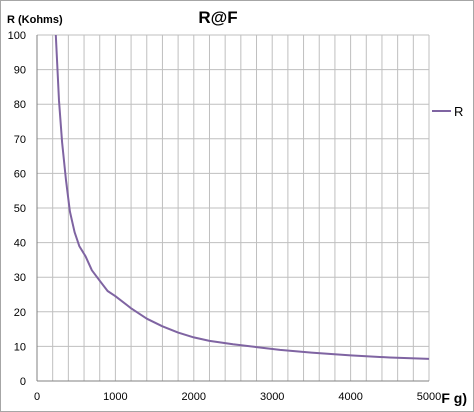 Image resolution: width=474 pixels, height=412 pixels. I want to click on x-tick-label: 2000, so click(194, 397).